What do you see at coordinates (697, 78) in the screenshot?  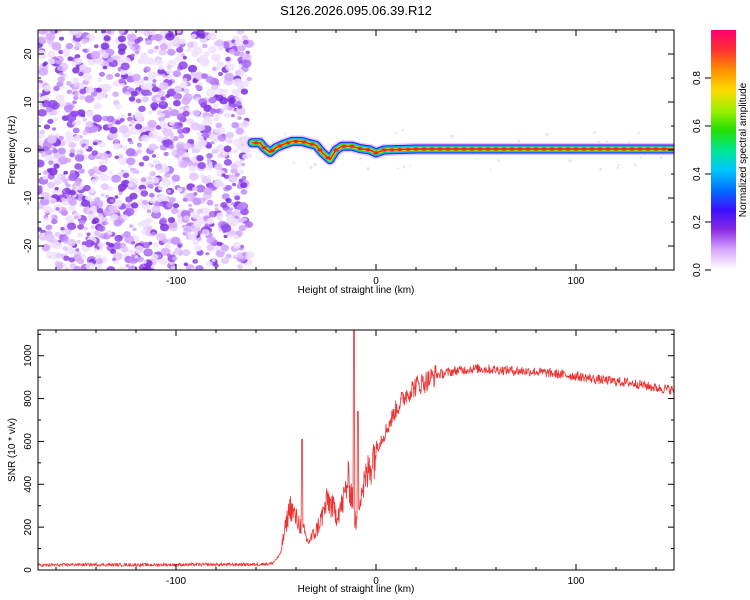 I see `colorbar-tick-label: 0.8` at bounding box center [697, 78].